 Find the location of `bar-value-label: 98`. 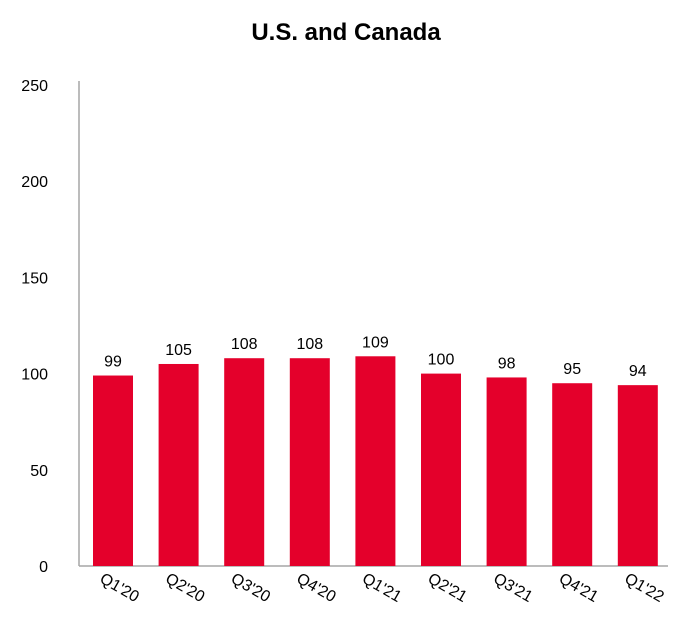

bar-value-label: 98 is located at coordinates (507, 363).